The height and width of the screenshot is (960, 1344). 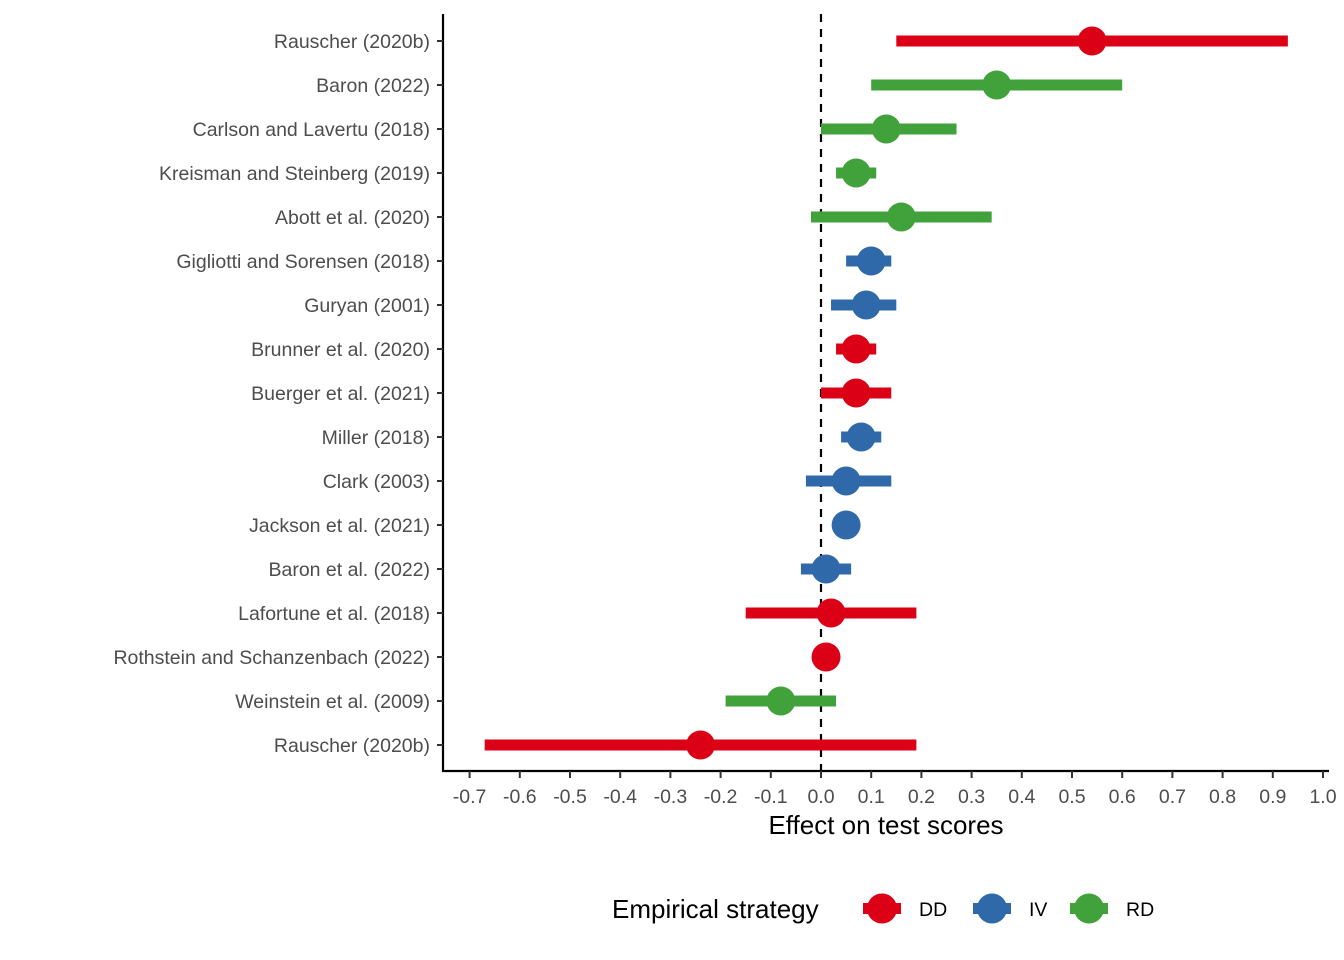 I want to click on legend-label: RD, so click(x=1140, y=910).